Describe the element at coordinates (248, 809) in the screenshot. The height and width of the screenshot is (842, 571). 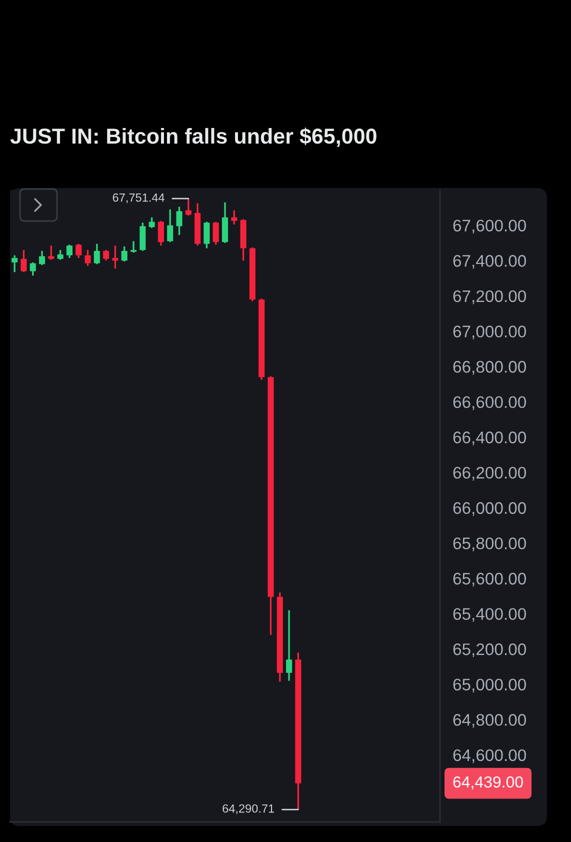
I see `annotation: 64,290.71` at that location.